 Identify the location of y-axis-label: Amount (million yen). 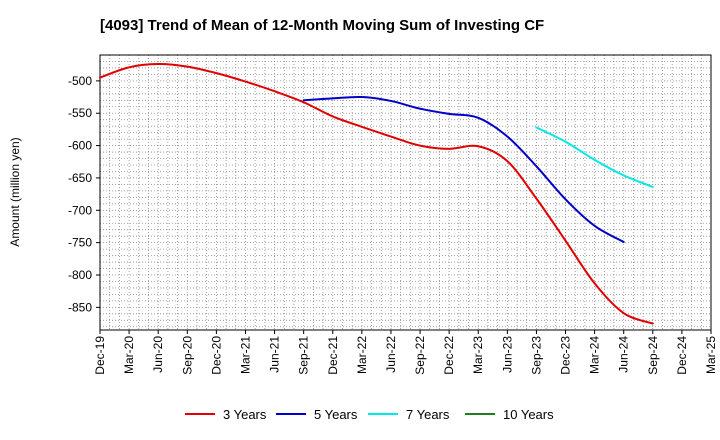
(15, 191).